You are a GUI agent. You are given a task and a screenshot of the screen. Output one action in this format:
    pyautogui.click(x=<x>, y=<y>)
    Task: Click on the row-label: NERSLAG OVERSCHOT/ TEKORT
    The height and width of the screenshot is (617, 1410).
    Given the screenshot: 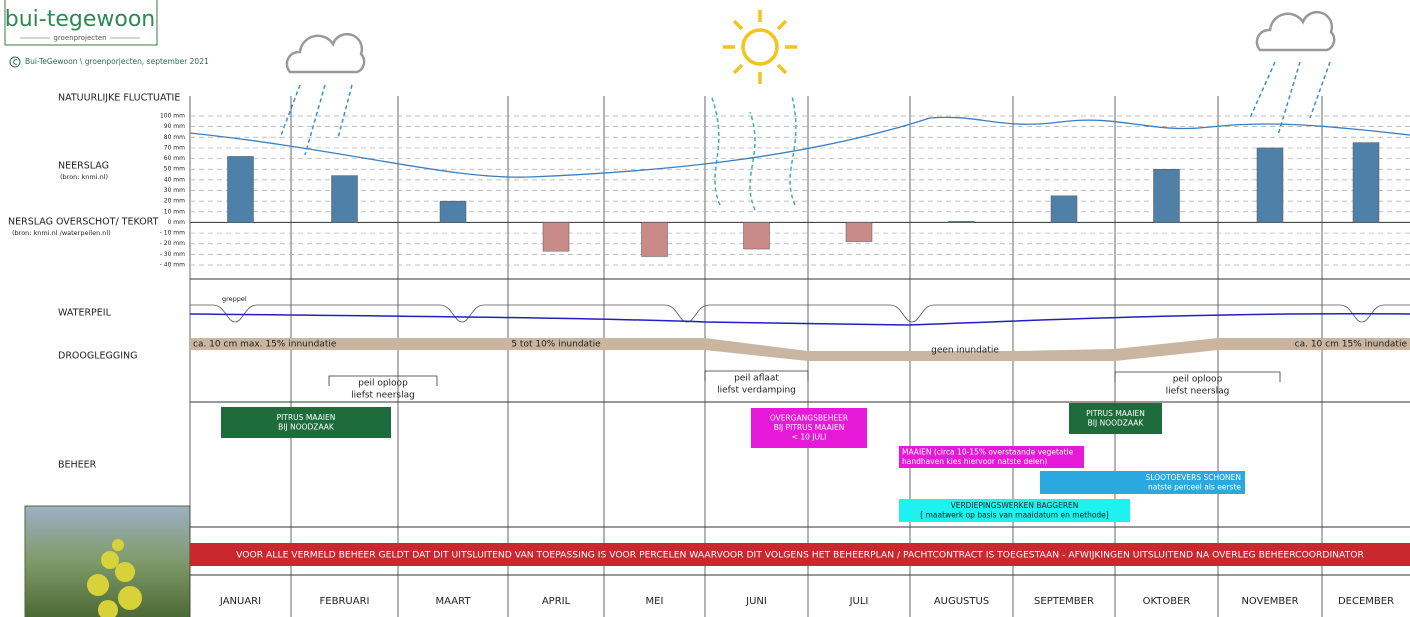 What is the action you would take?
    pyautogui.click(x=83, y=222)
    